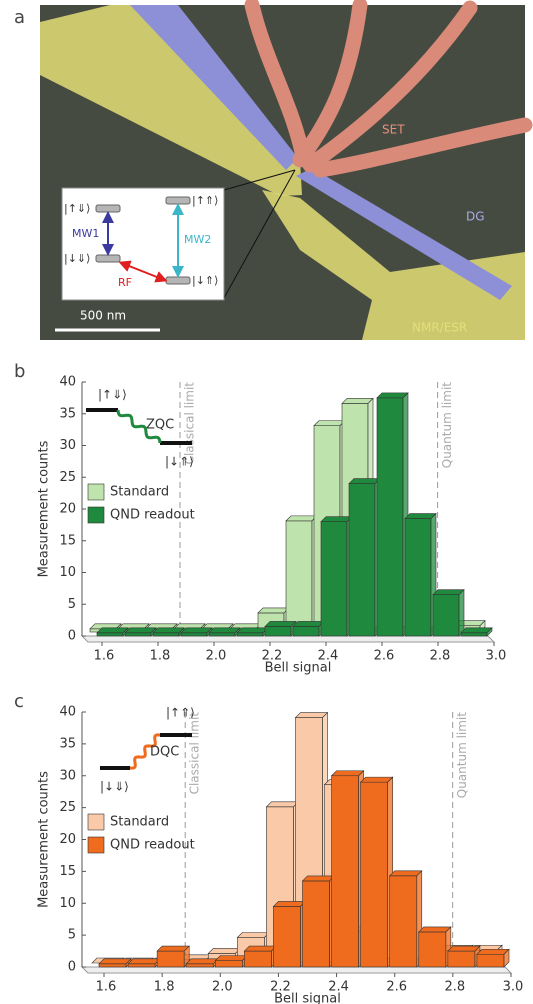  What do you see at coordinates (19, 701) in the screenshot?
I see `panel-label: c` at bounding box center [19, 701].